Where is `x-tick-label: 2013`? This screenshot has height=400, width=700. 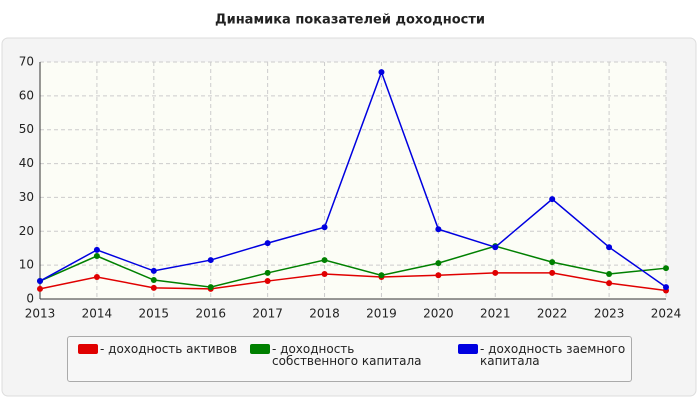 x-tick-label: 2013 is located at coordinates (40, 314).